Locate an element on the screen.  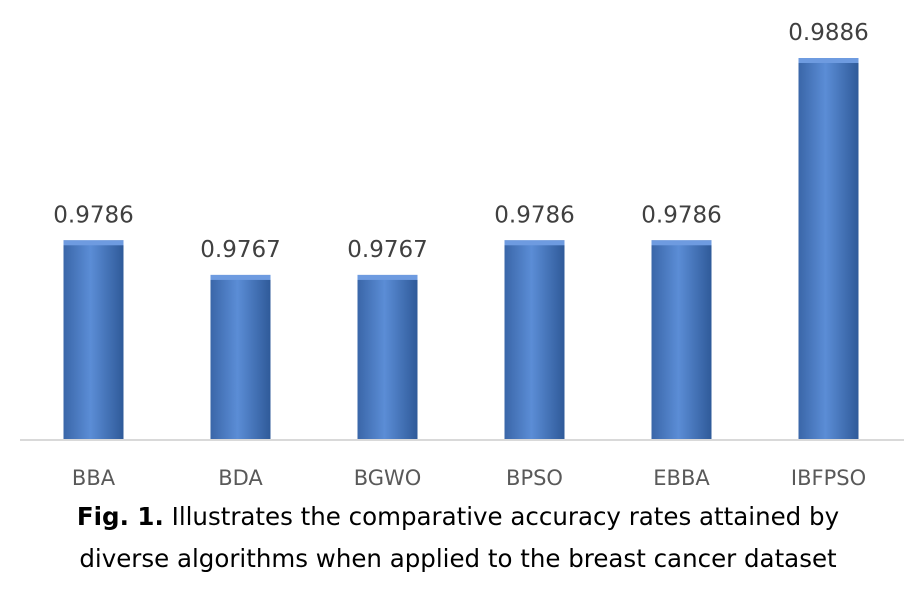
bar-top-ebba is located at coordinates (681, 243).